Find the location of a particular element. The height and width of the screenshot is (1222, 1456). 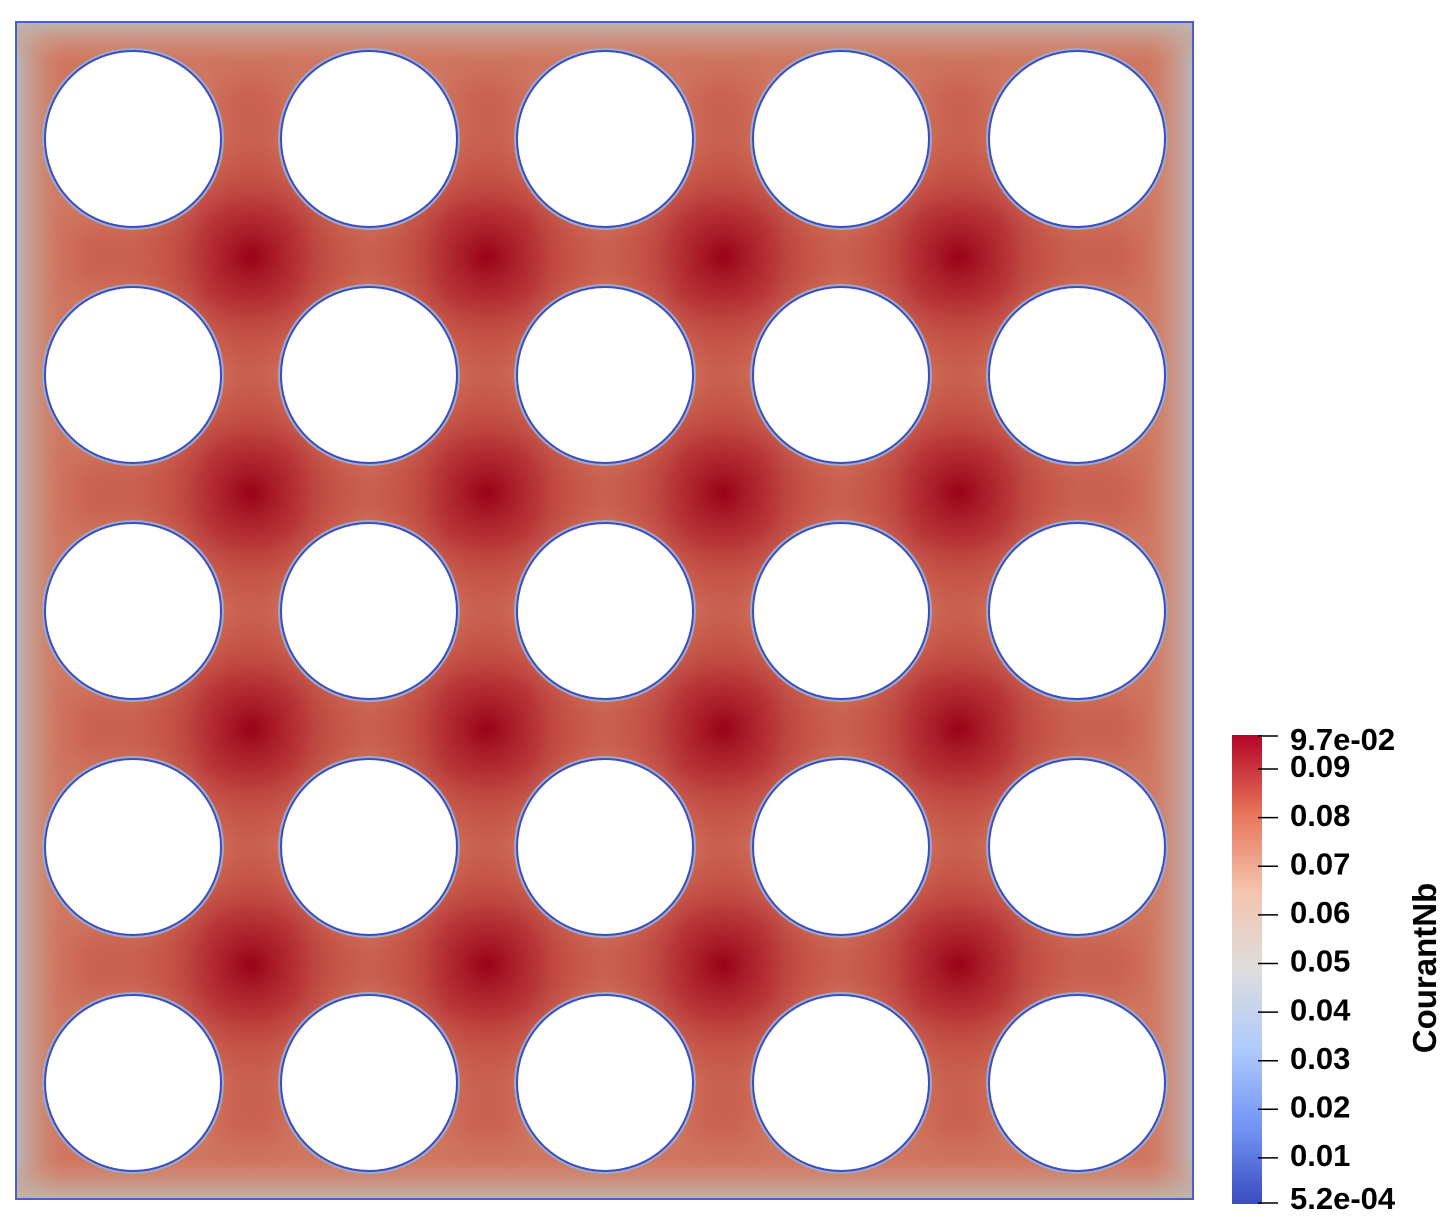

tick-label-4: 0.05 is located at coordinates (1320, 961).